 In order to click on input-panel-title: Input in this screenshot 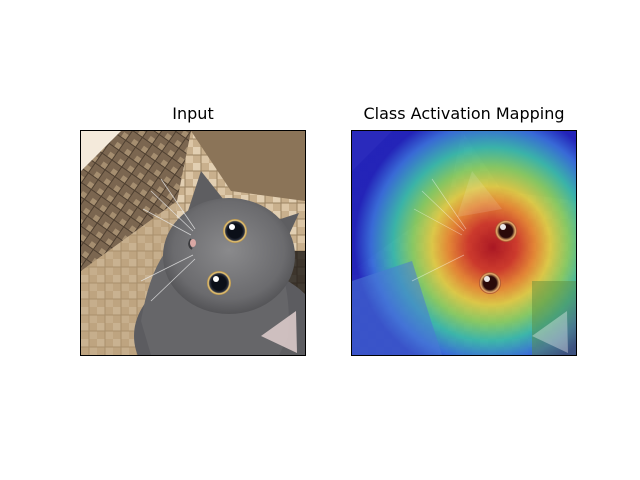, I will do `click(193, 113)`.